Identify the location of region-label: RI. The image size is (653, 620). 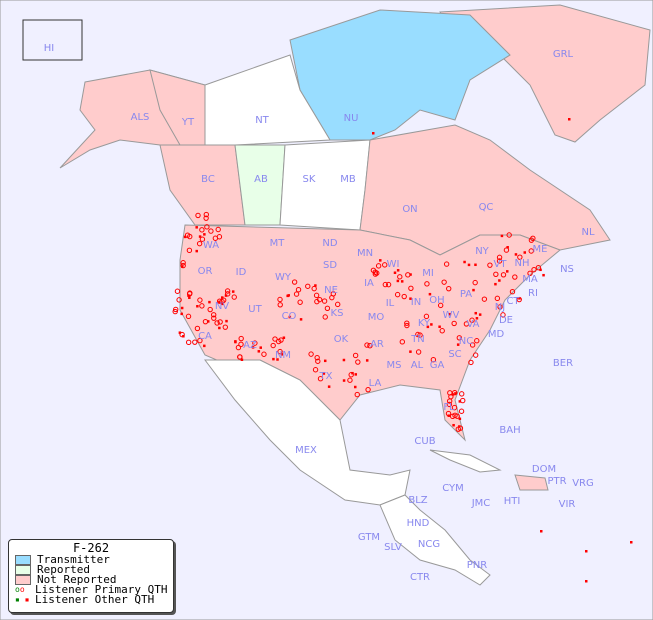
(533, 293).